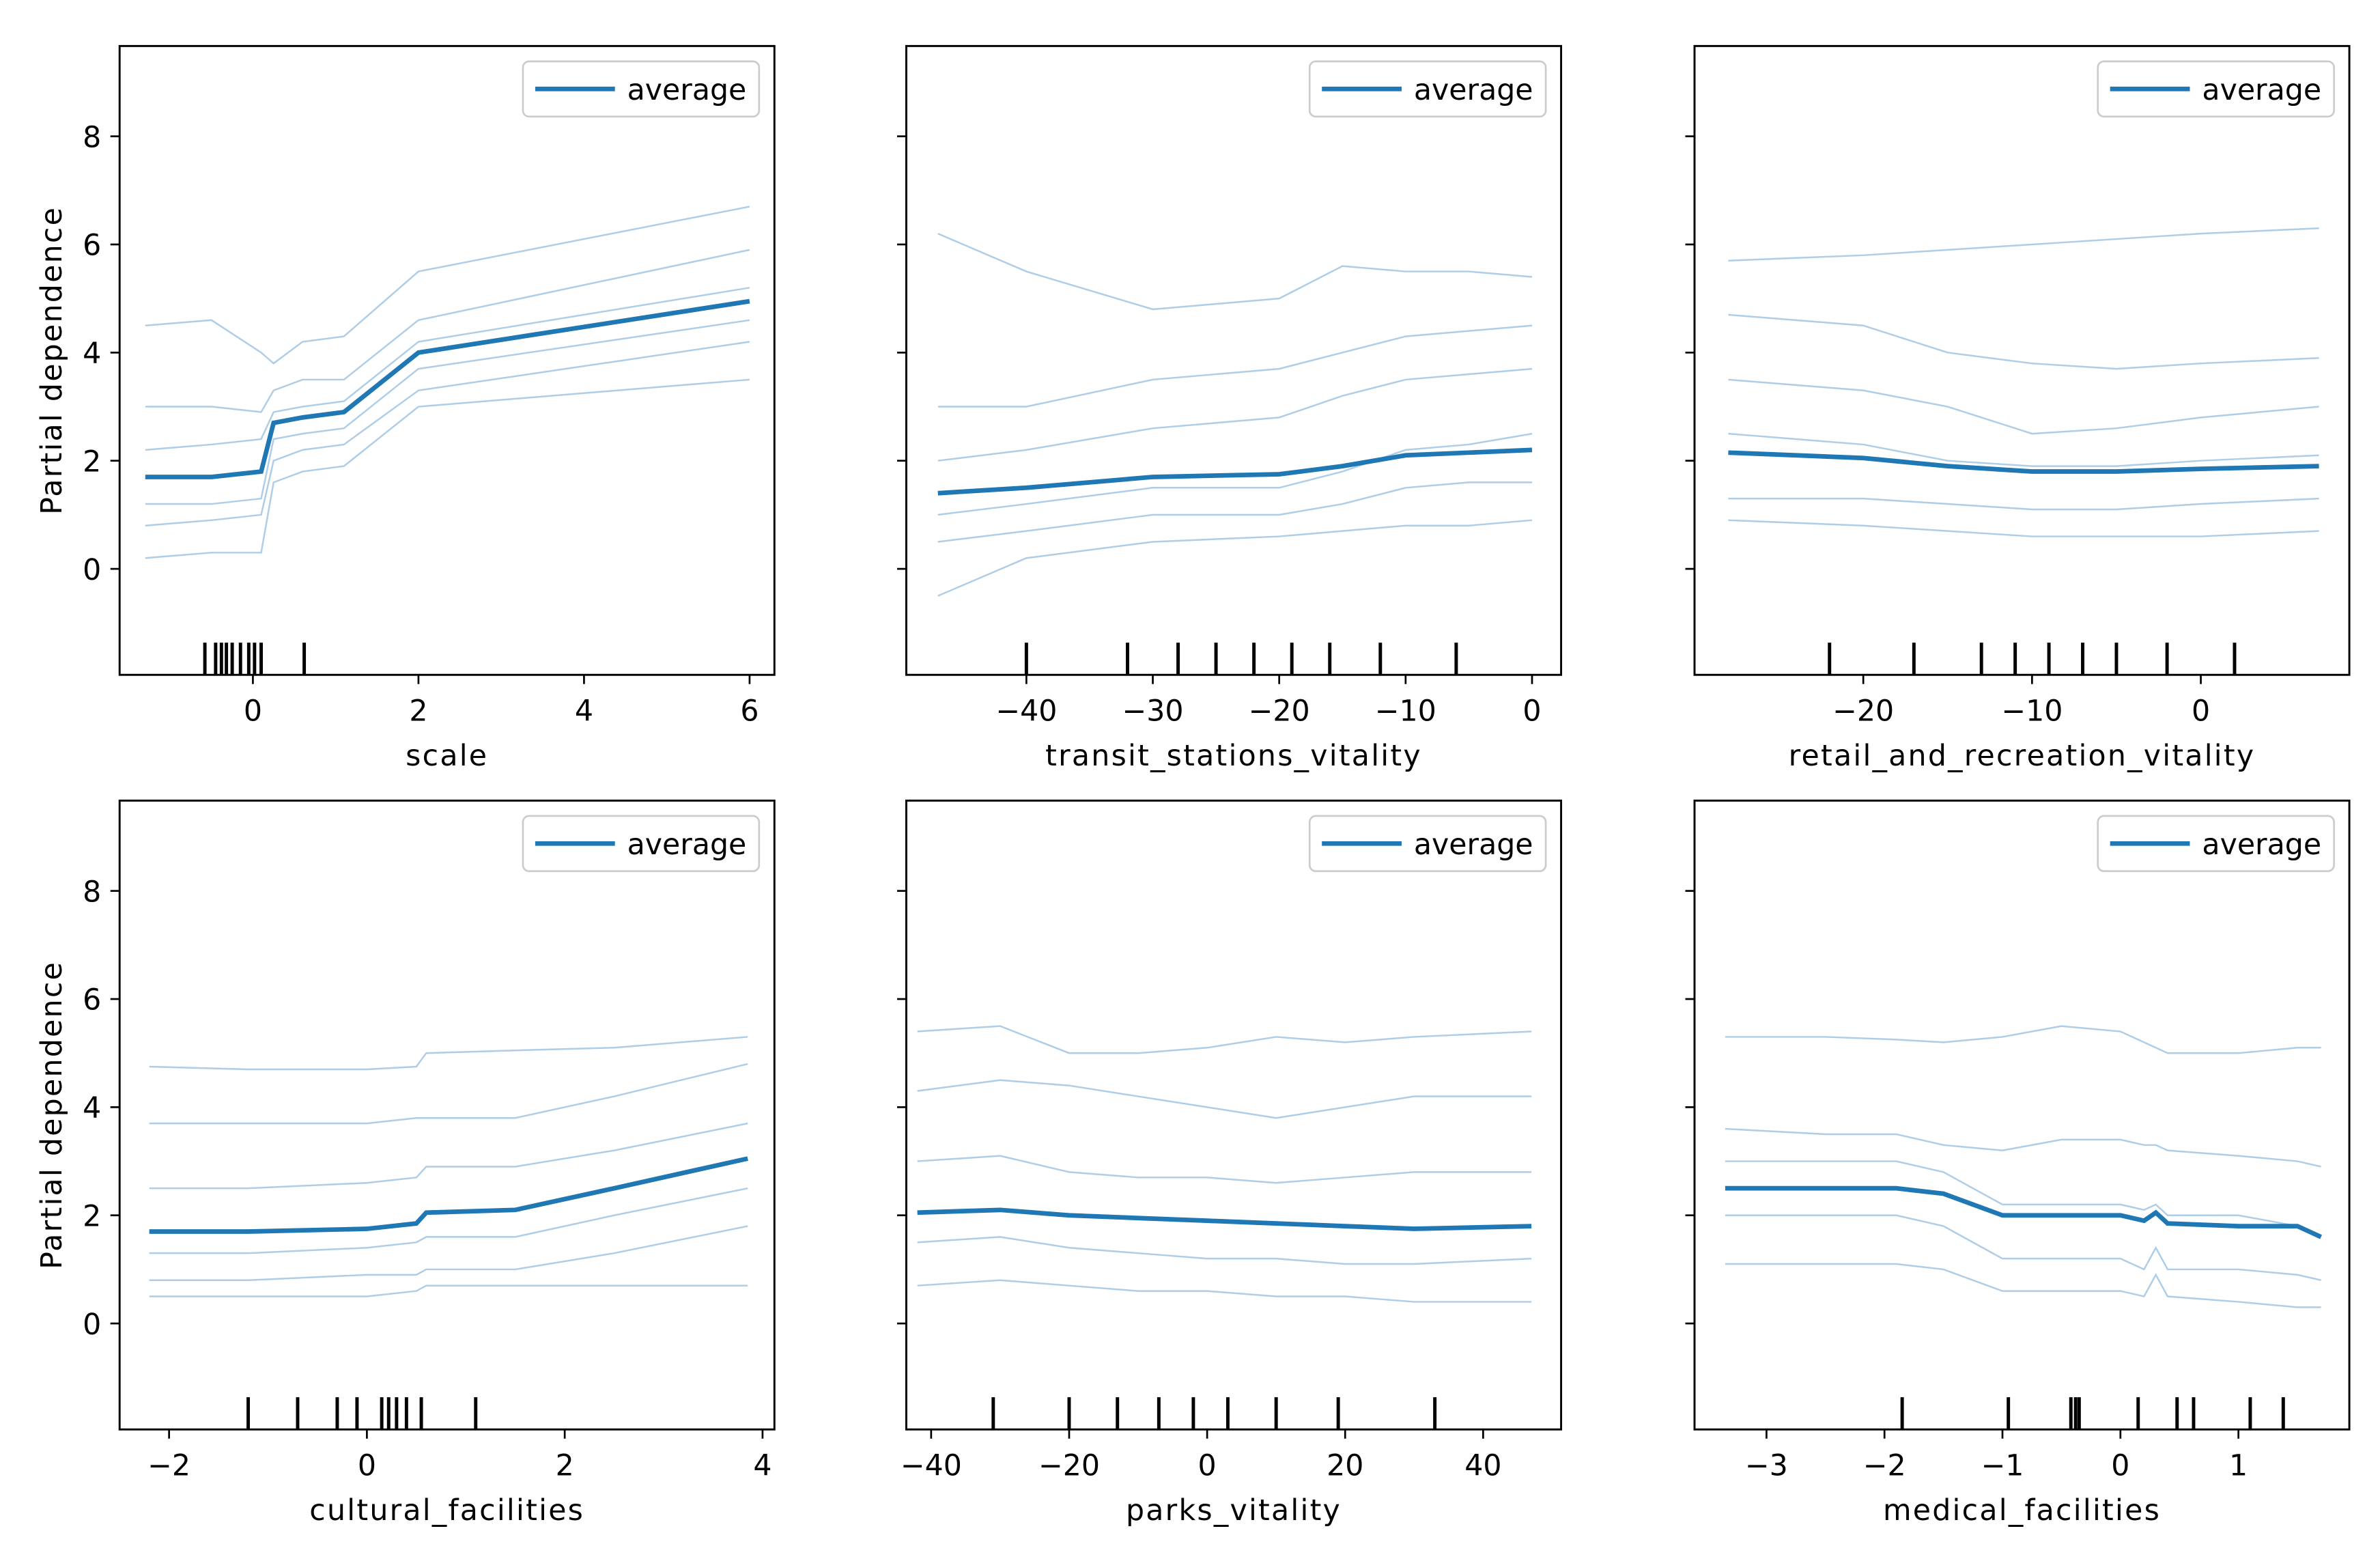  Describe the element at coordinates (2238, 1466) in the screenshot. I see `x-tick-label: 1` at that location.